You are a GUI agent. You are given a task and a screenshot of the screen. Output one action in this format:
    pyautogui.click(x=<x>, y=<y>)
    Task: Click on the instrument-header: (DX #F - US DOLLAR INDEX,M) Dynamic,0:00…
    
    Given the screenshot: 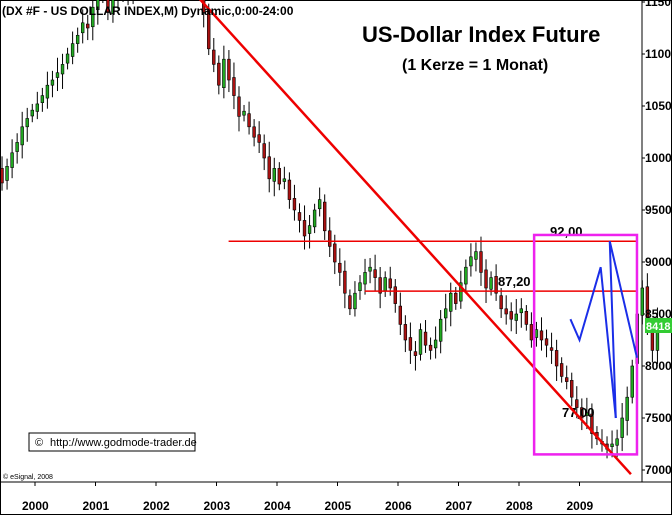 What is the action you would take?
    pyautogui.click(x=148, y=11)
    